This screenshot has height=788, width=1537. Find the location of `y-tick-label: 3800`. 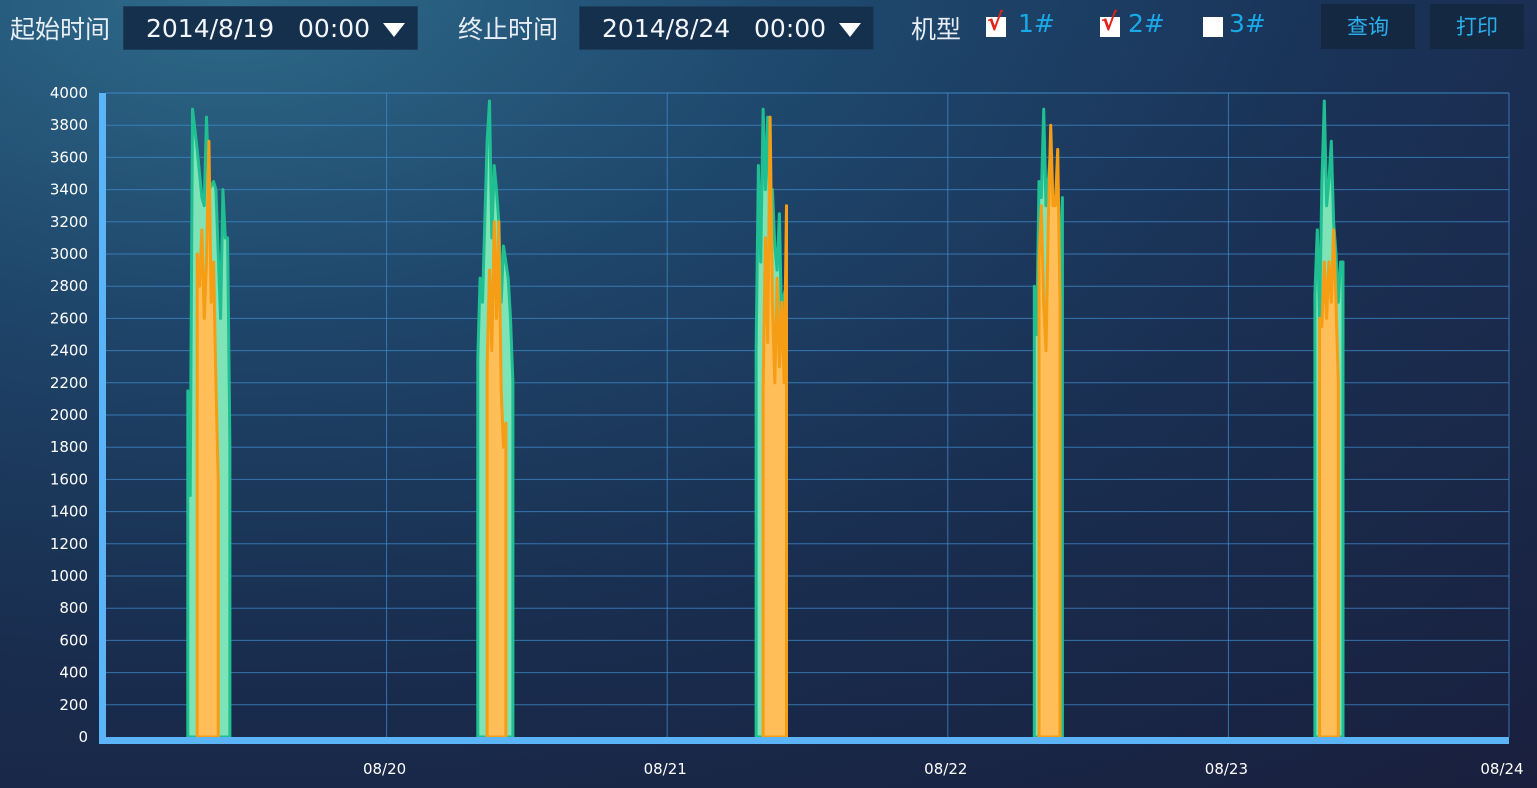

y-tick-label: 3800 is located at coordinates (69, 125).